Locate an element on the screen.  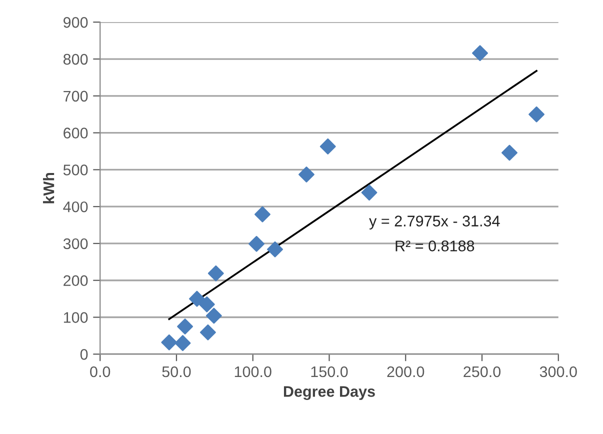
x-tick-label: 0.0 is located at coordinates (100, 372).